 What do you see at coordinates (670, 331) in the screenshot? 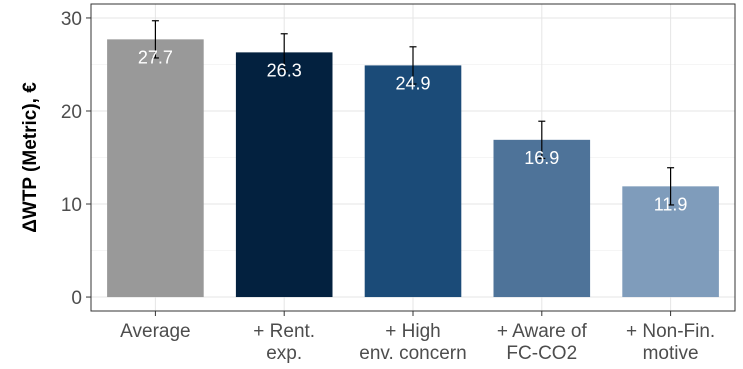
I see `x-tick-label-line: + Non-Fin.` at bounding box center [670, 331].